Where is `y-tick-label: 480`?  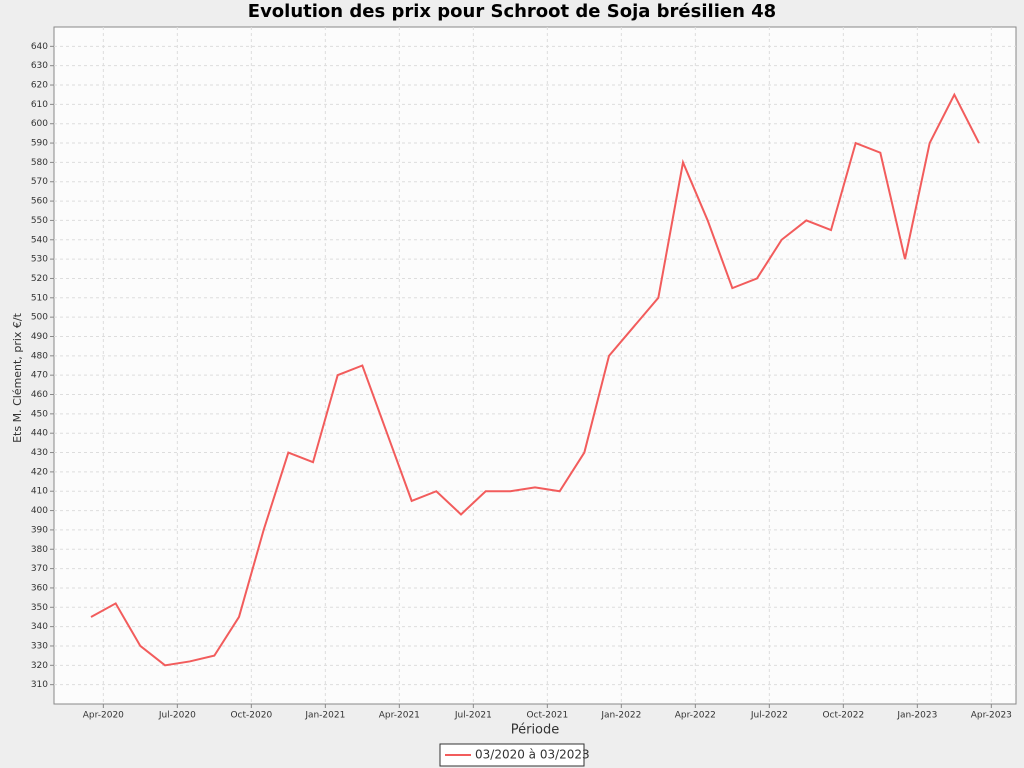
y-tick-label: 480 is located at coordinates (39, 356).